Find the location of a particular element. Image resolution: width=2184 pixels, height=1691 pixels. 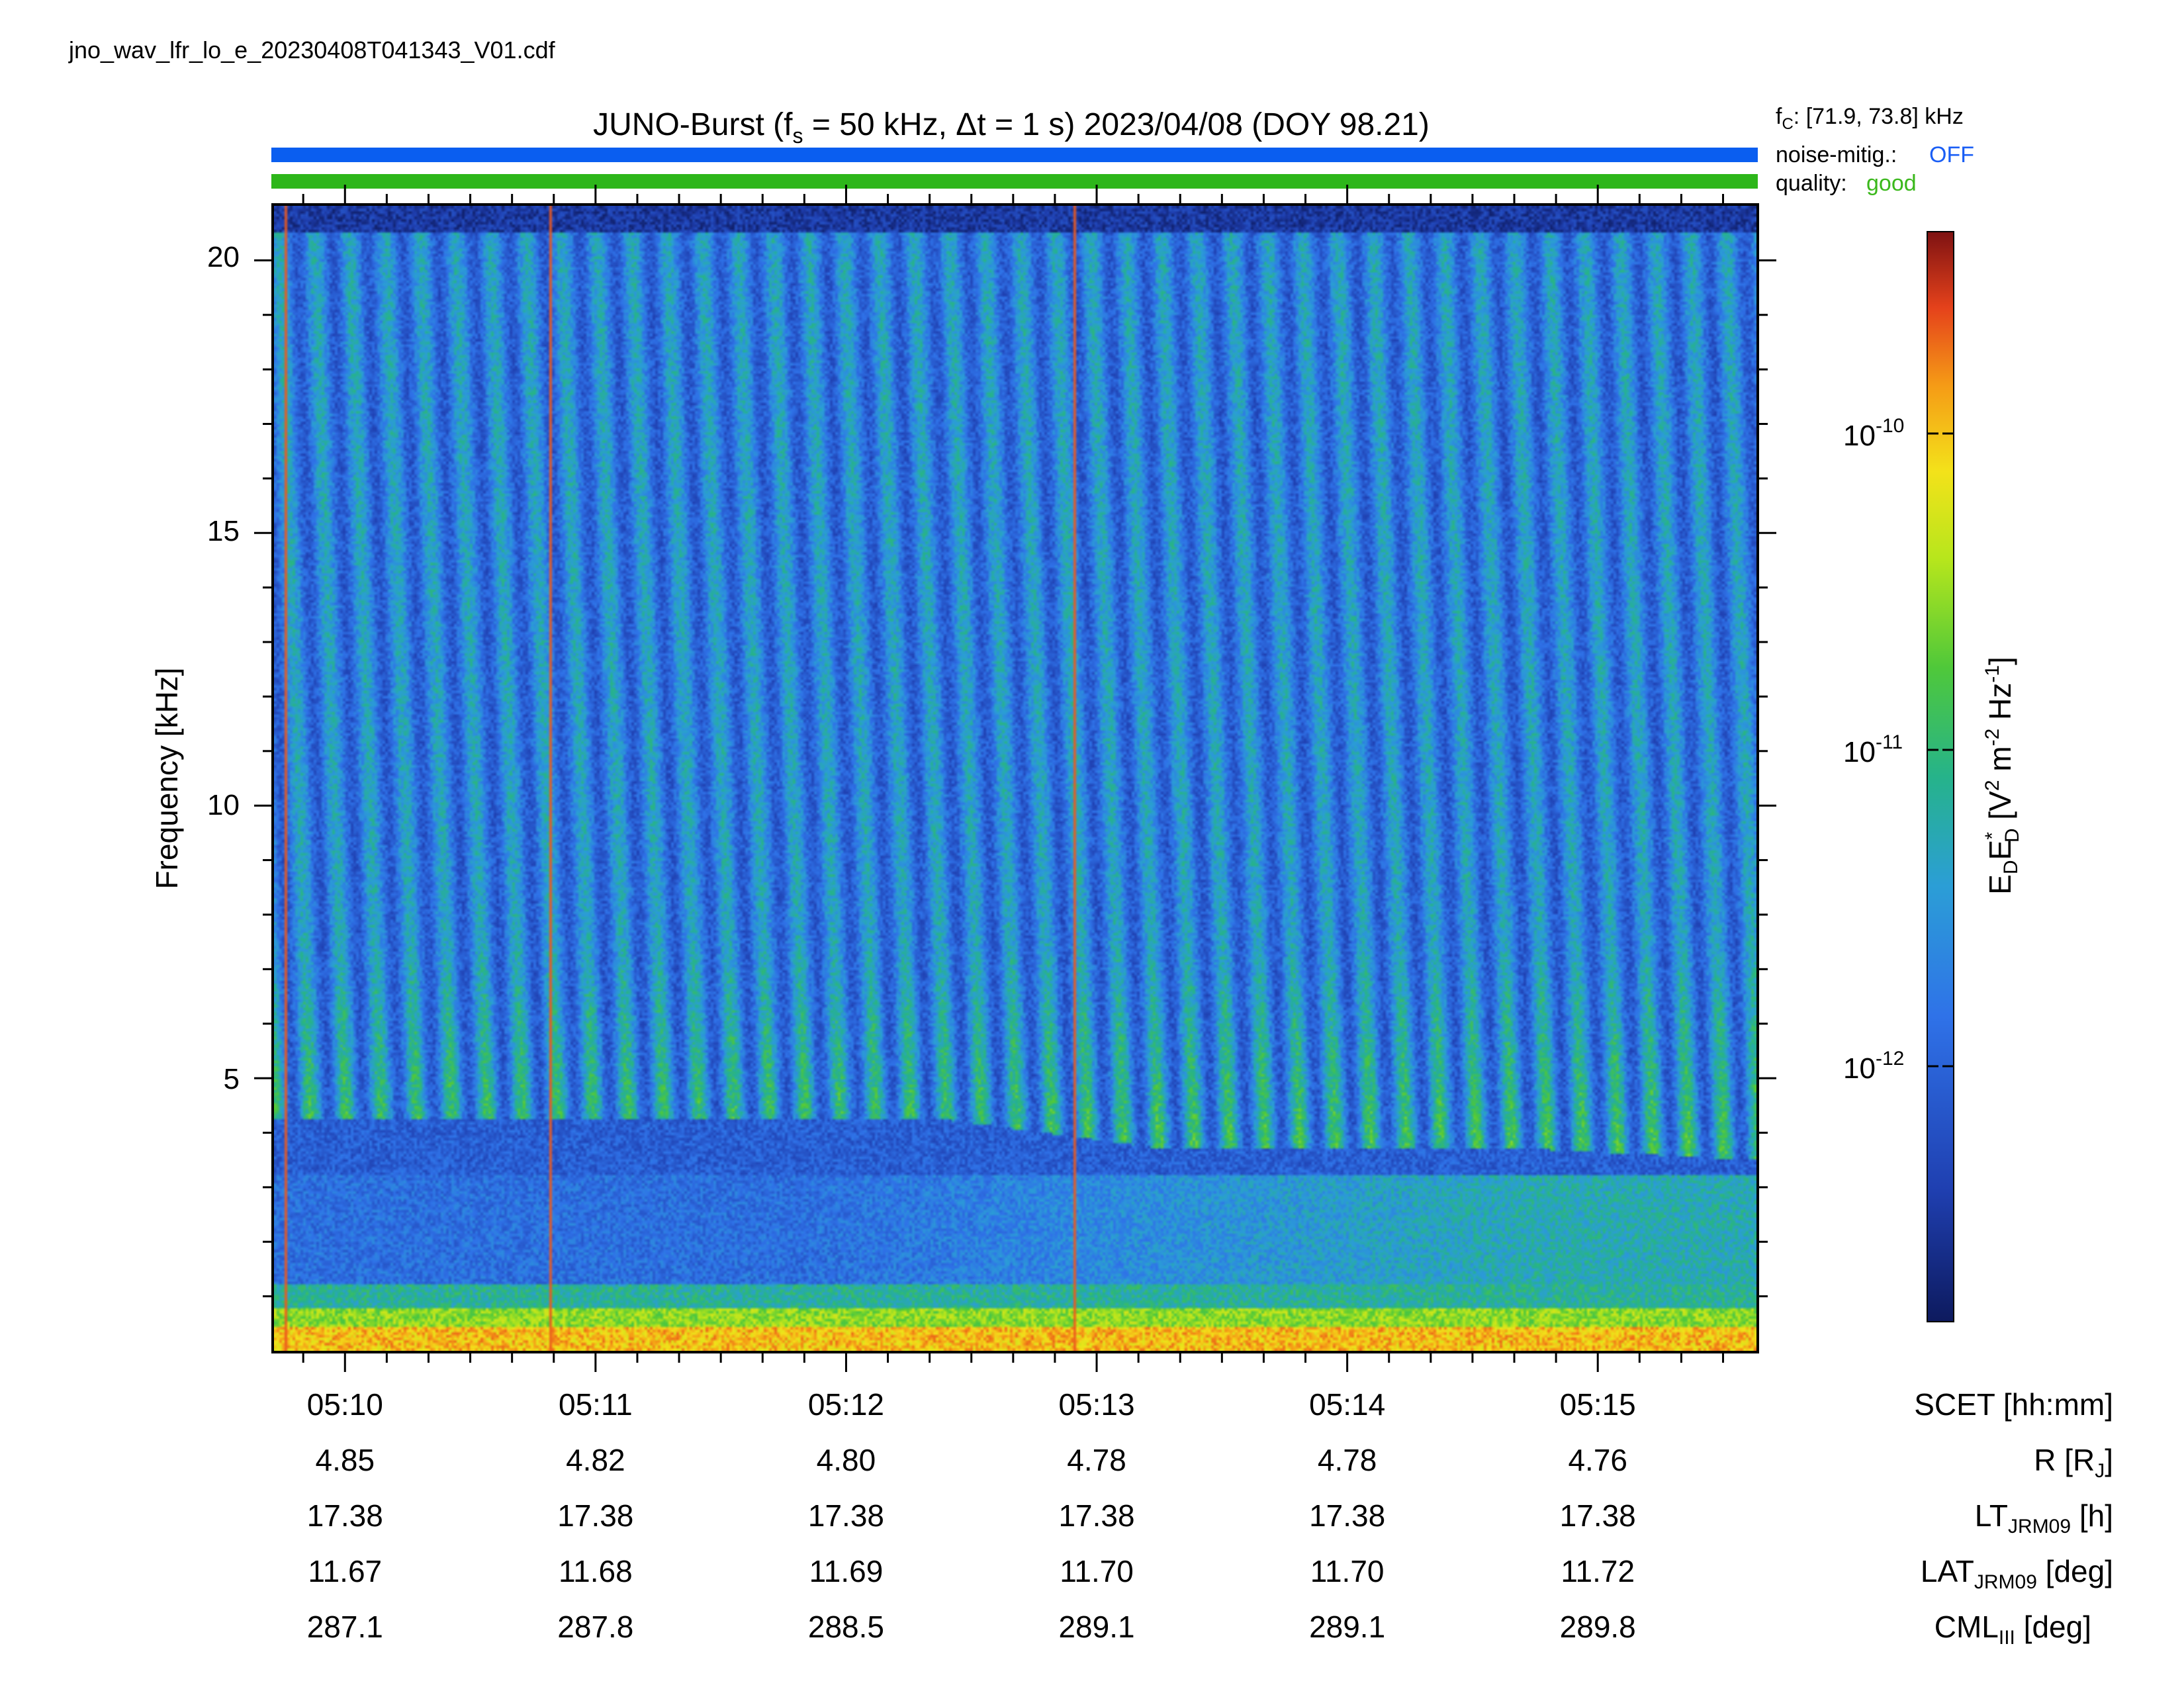

y-tick-label-5: 5 is located at coordinates (232, 1079).